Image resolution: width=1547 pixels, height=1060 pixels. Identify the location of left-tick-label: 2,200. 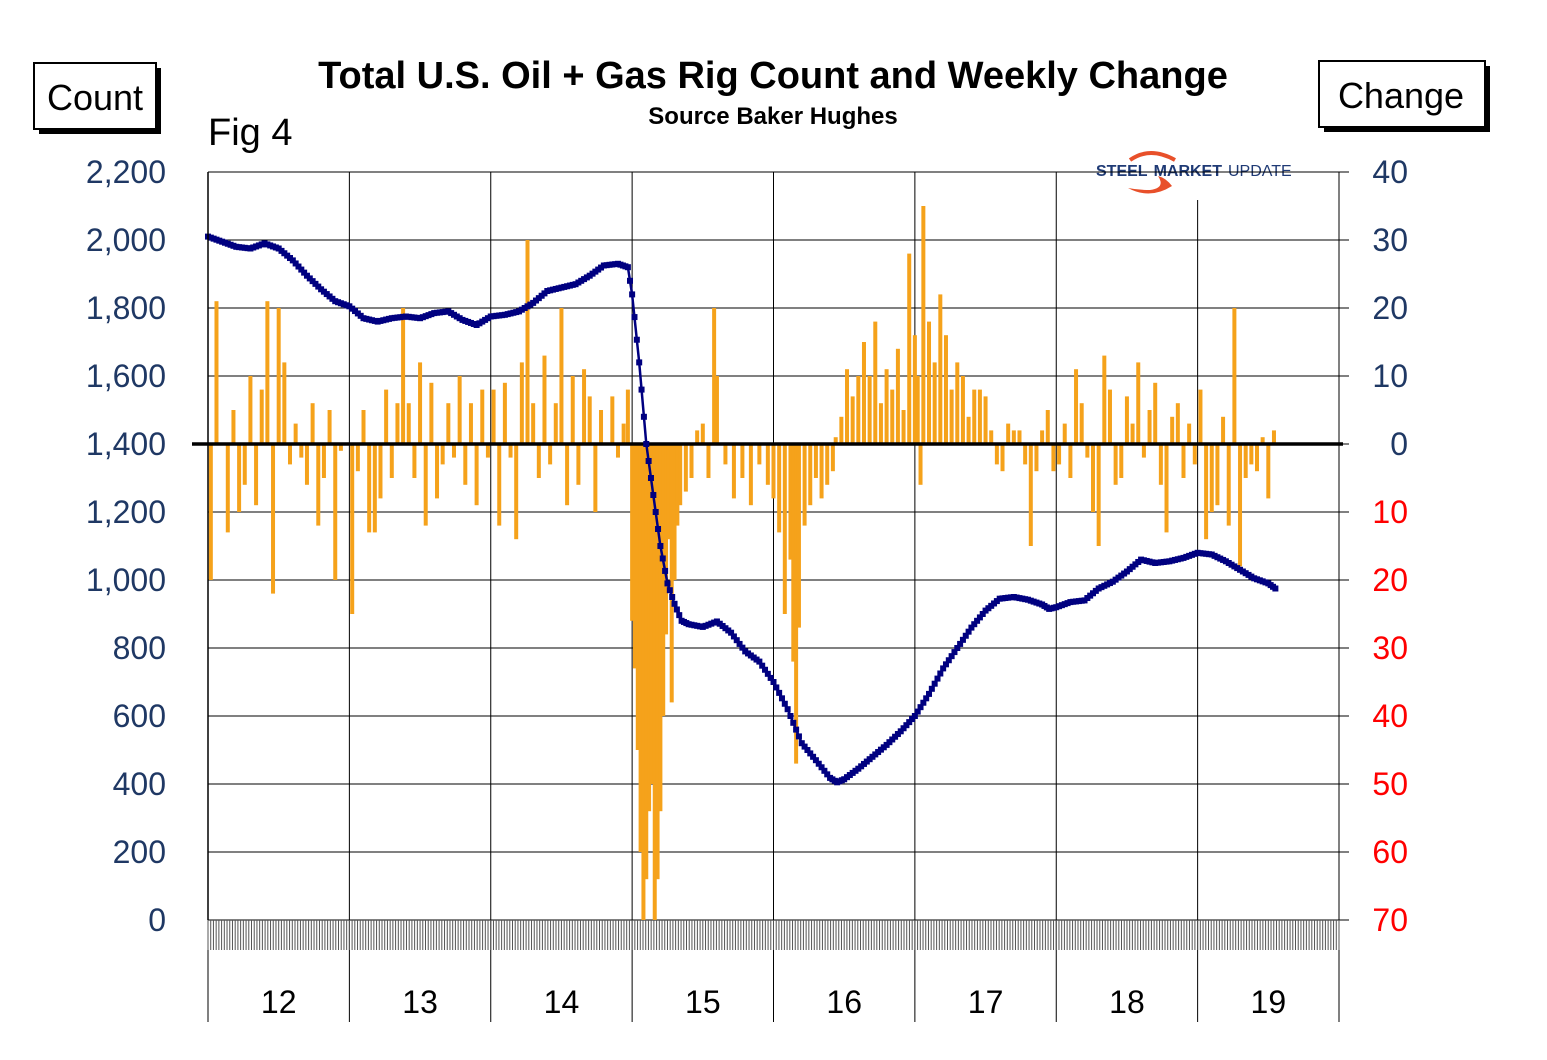
(126, 172).